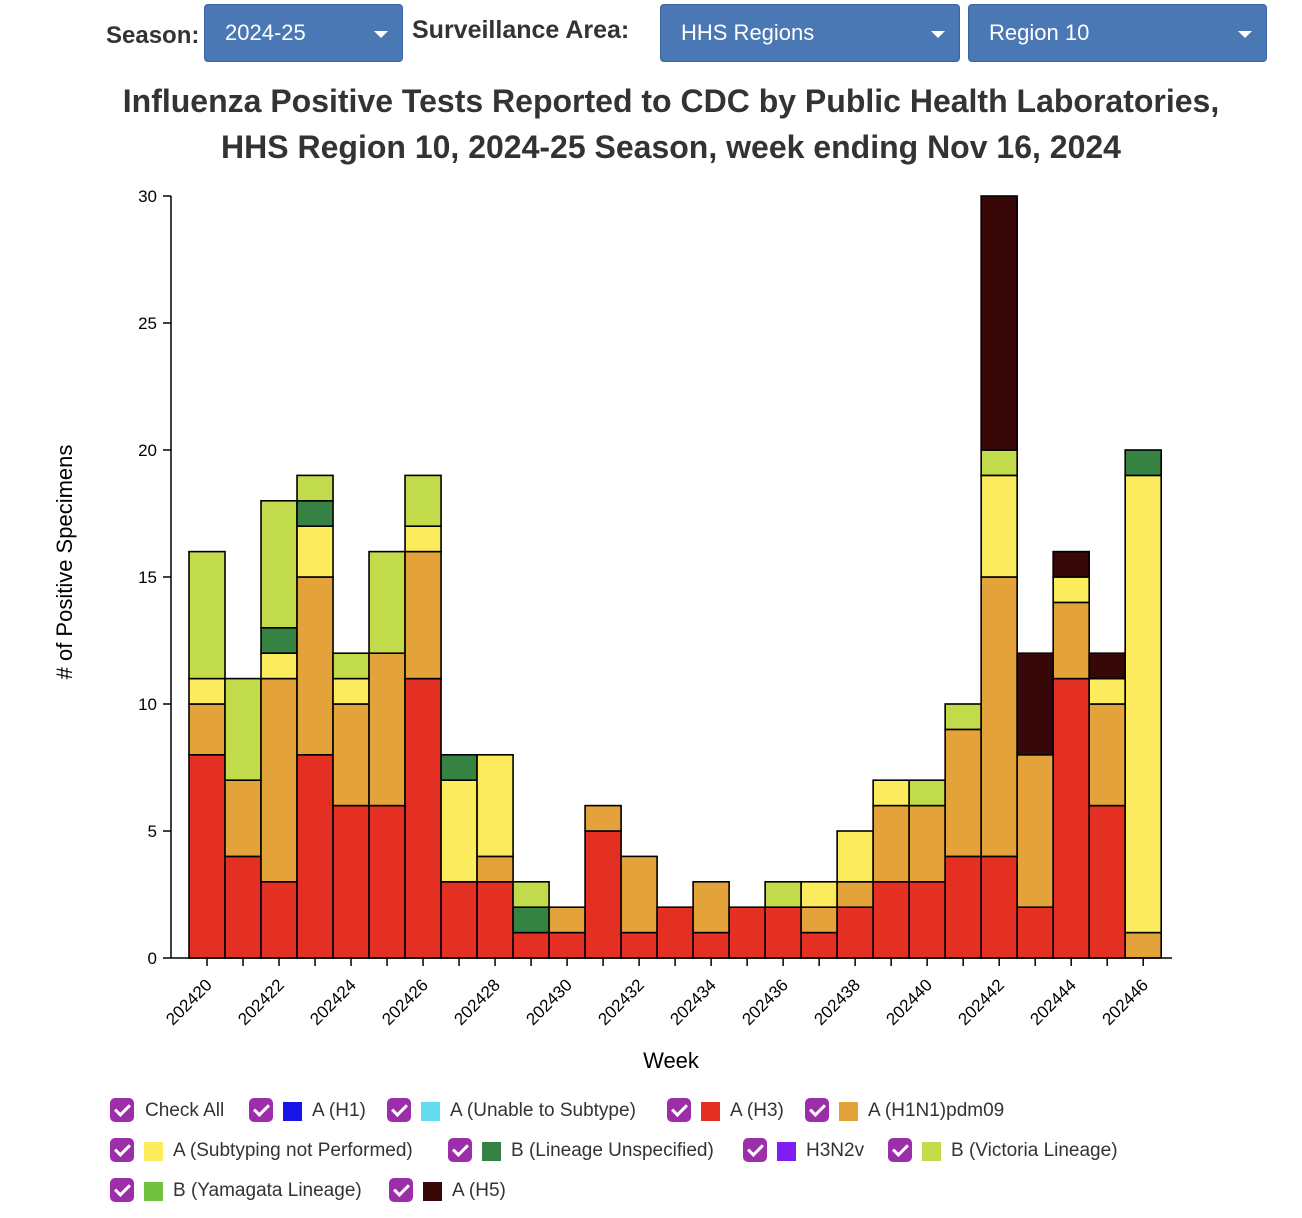 The width and height of the screenshot is (1302, 1218). What do you see at coordinates (1034, 1150) in the screenshot?
I see `legend-label: B (Victoria Lineage)` at bounding box center [1034, 1150].